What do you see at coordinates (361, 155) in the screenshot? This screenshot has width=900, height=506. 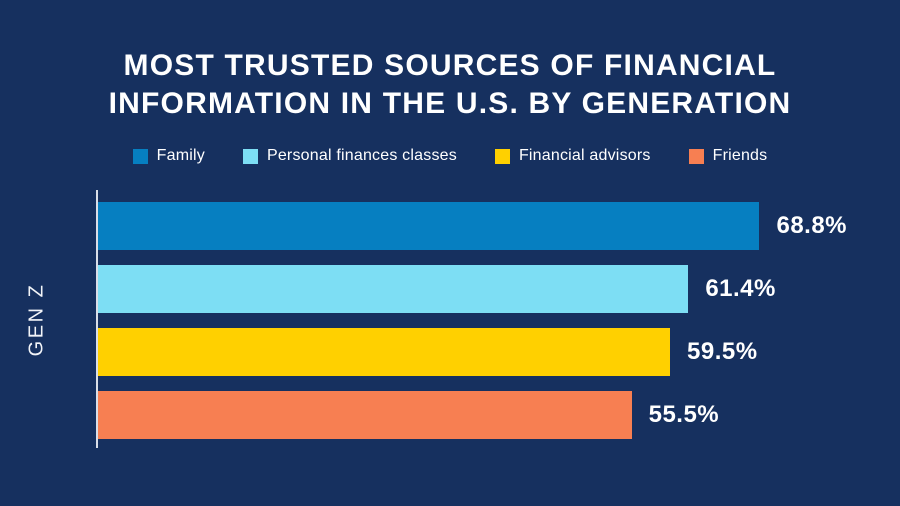 I see `legend-label-personal-finances-classes: Personal finances classes` at bounding box center [361, 155].